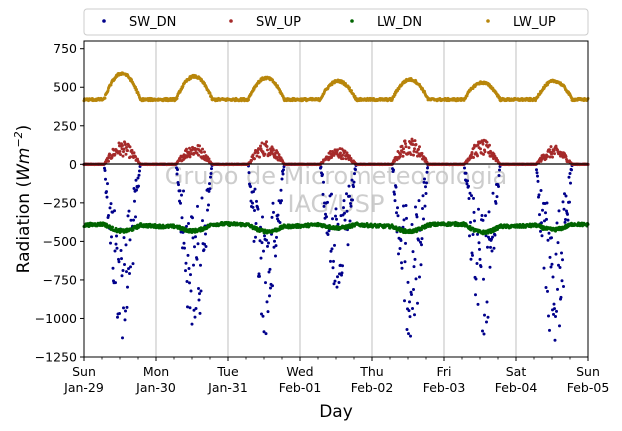 The height and width of the screenshot is (431, 622). Describe the element at coordinates (336, 22) in the screenshot. I see `legend: SW_DN SW_UP LW_DN LW_UP` at that location.